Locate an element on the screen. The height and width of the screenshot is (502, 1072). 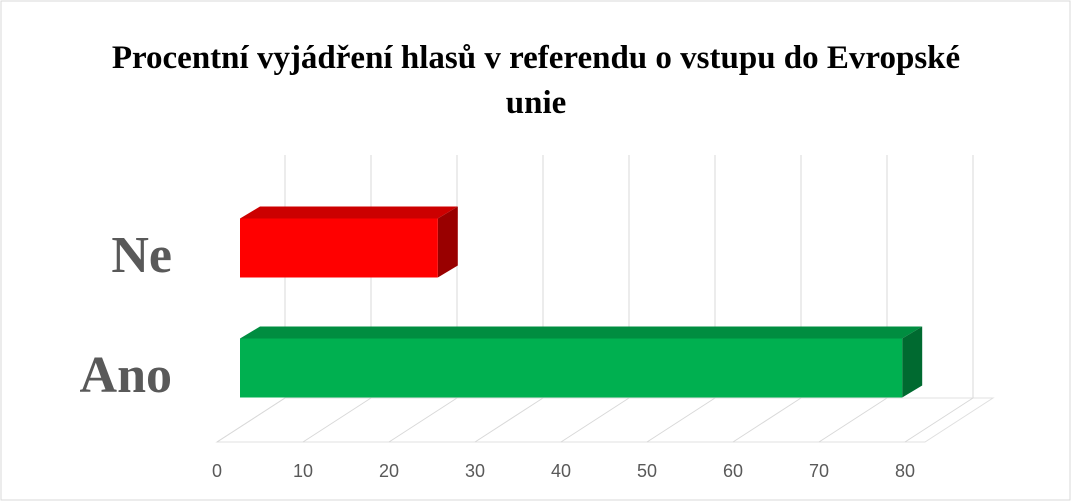
x-tick-label: 40 is located at coordinates (561, 471).